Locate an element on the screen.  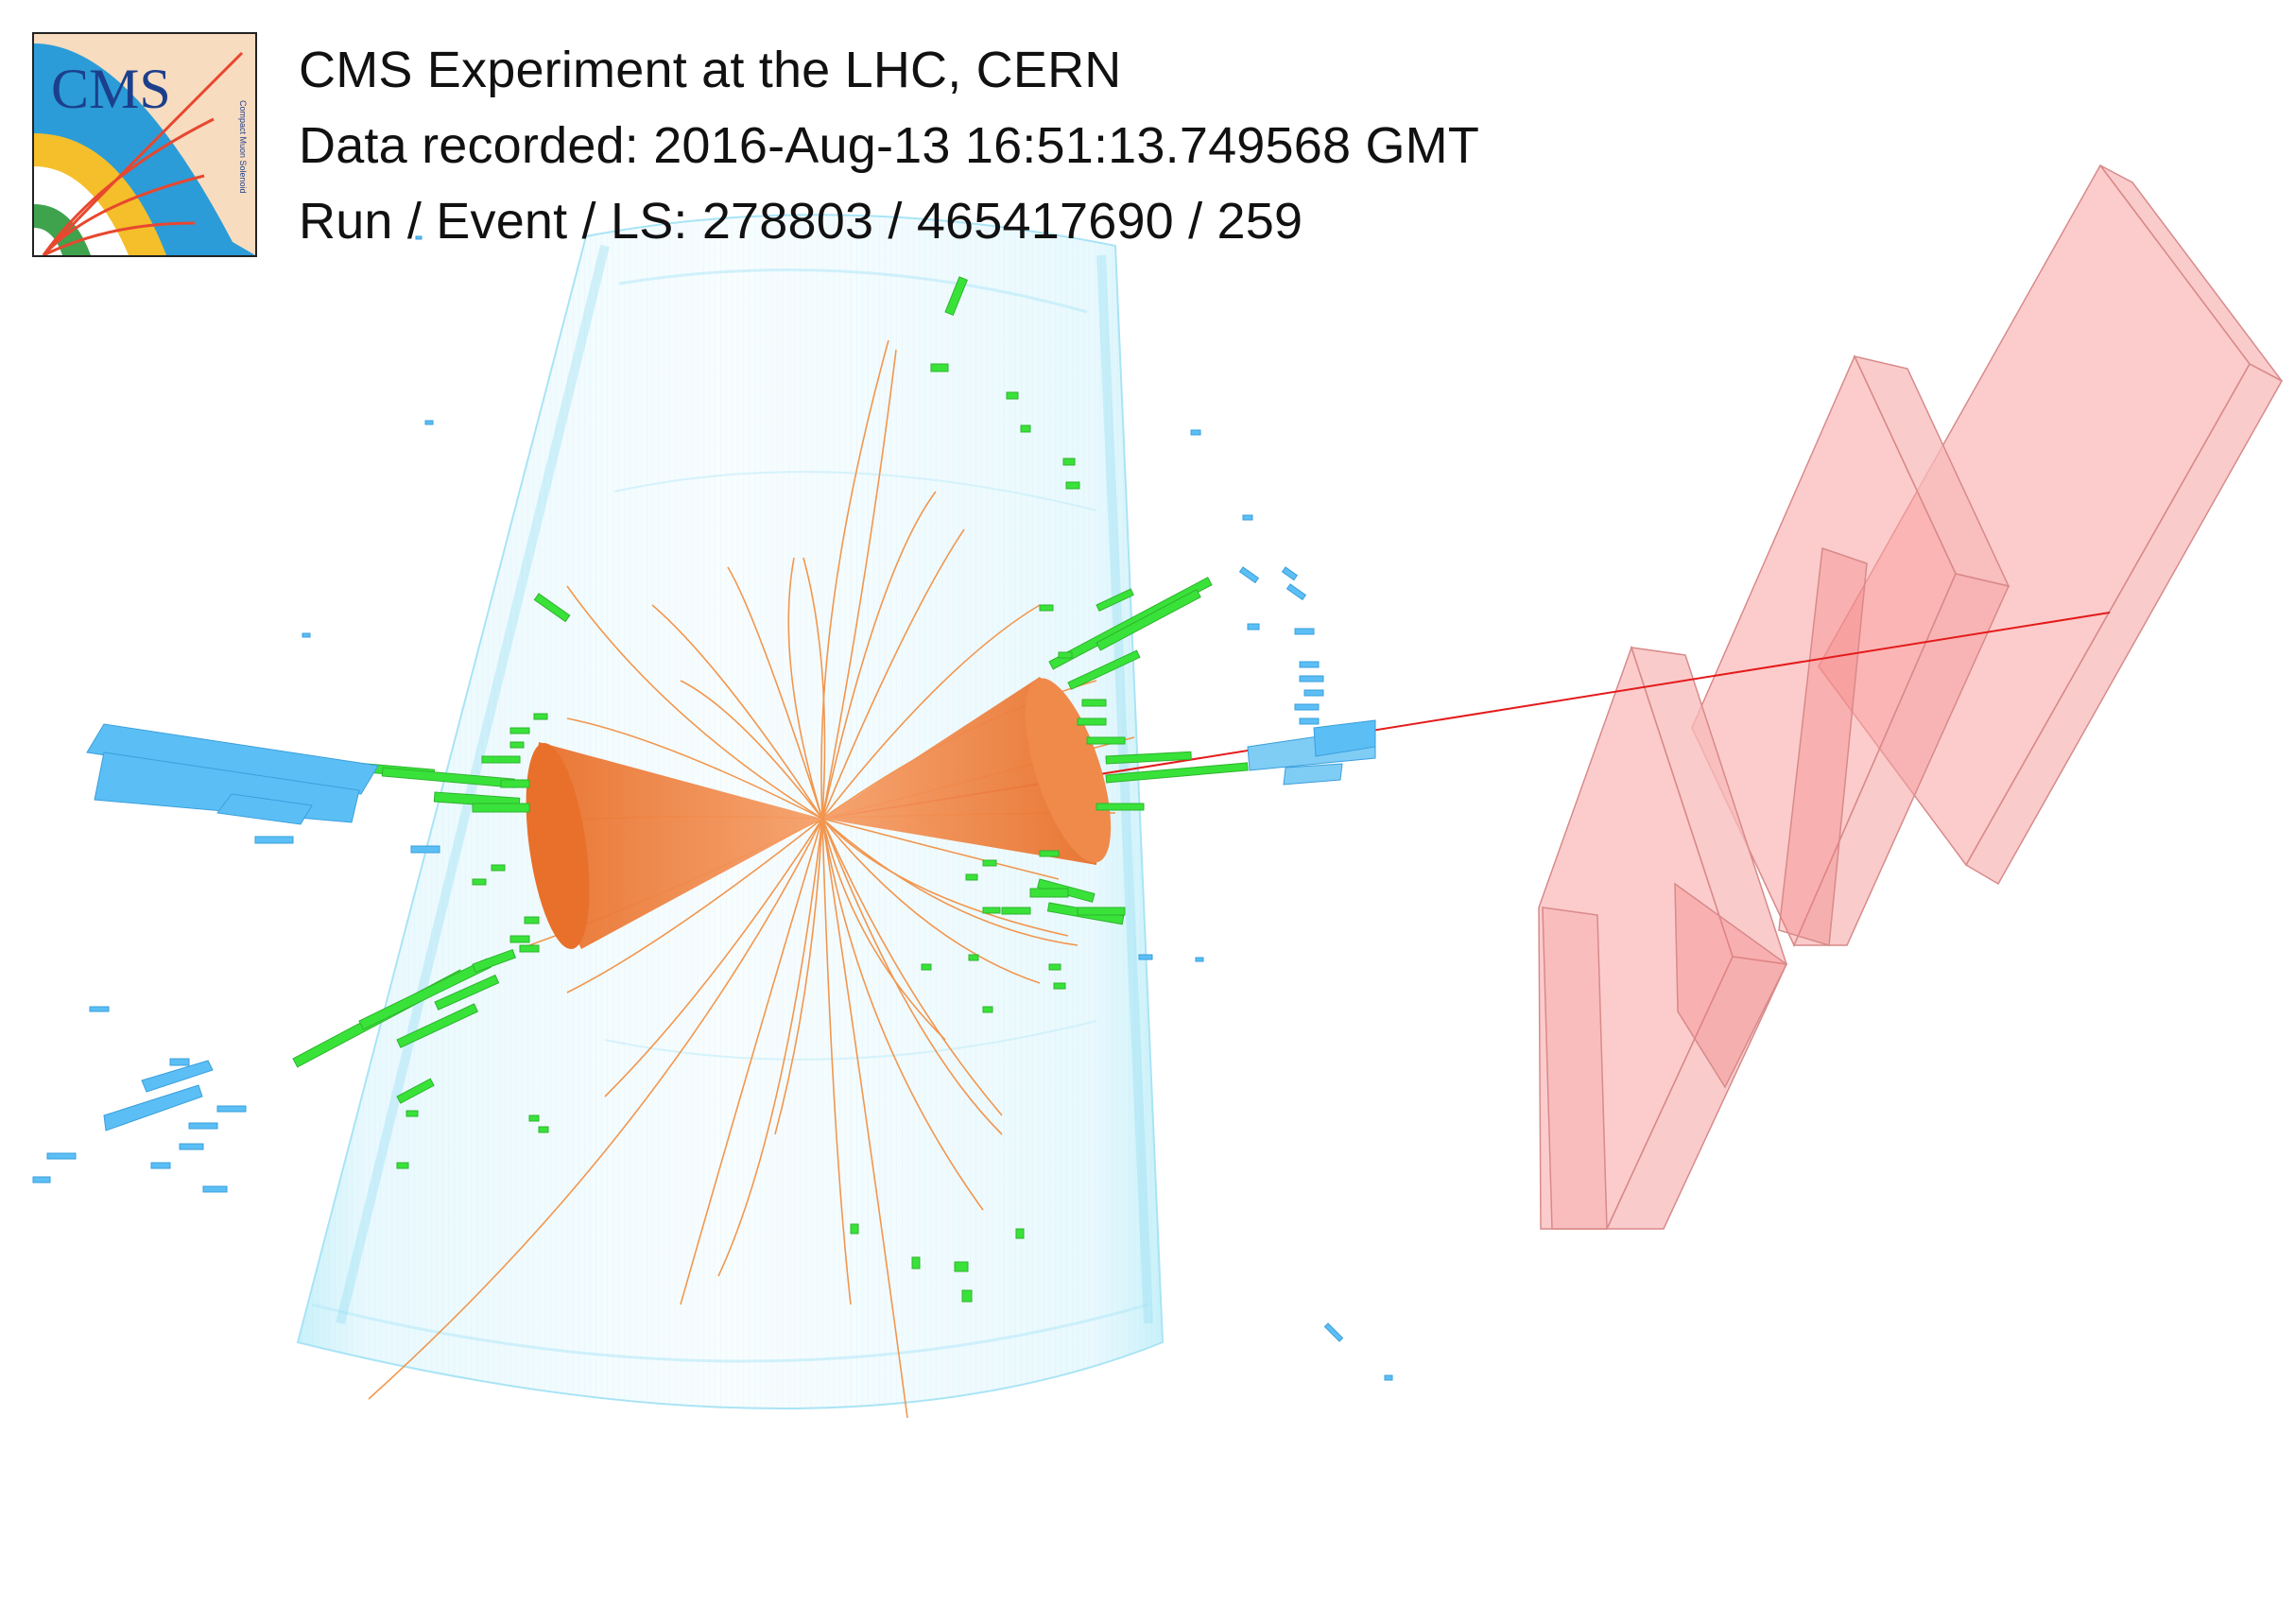
jet-cone-left-cap is located at coordinates (558, 846).